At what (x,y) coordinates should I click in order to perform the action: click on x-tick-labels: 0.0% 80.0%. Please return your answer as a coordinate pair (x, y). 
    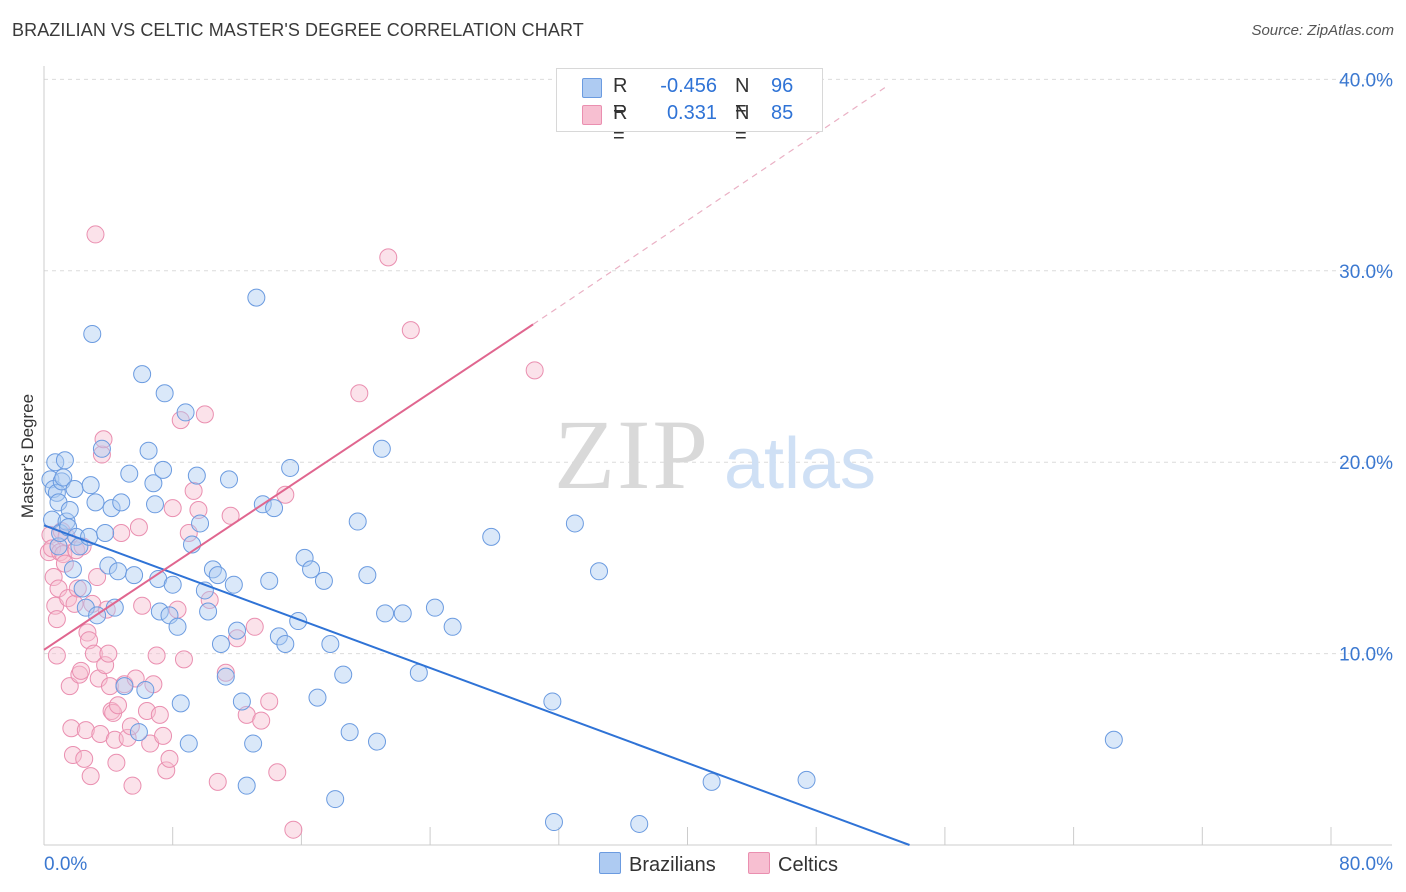
    Looking at the image, I should click on (718, 864).